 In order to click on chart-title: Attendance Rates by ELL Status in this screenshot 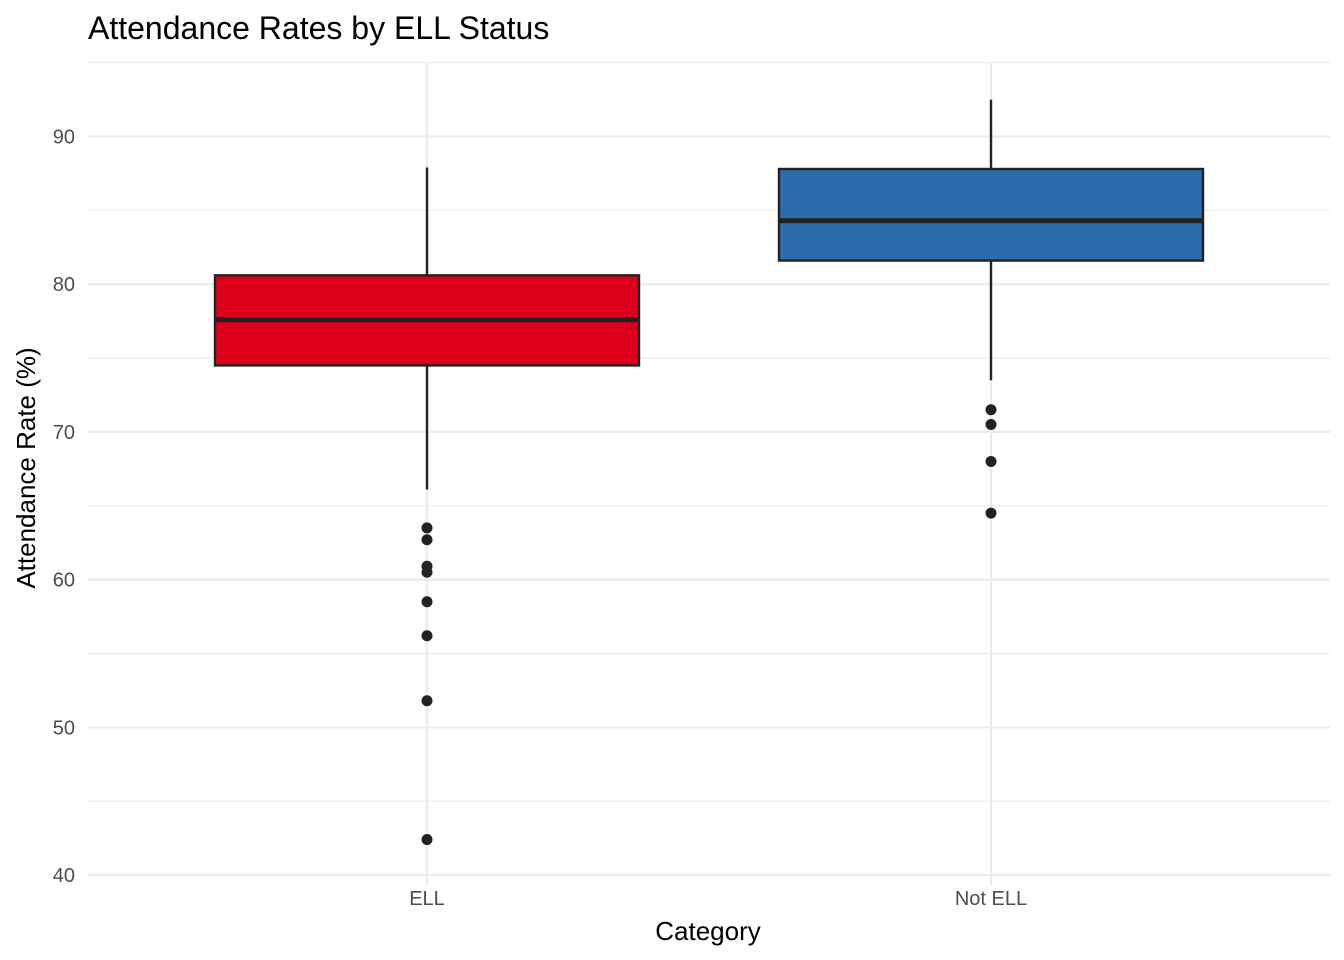, I will do `click(318, 28)`.